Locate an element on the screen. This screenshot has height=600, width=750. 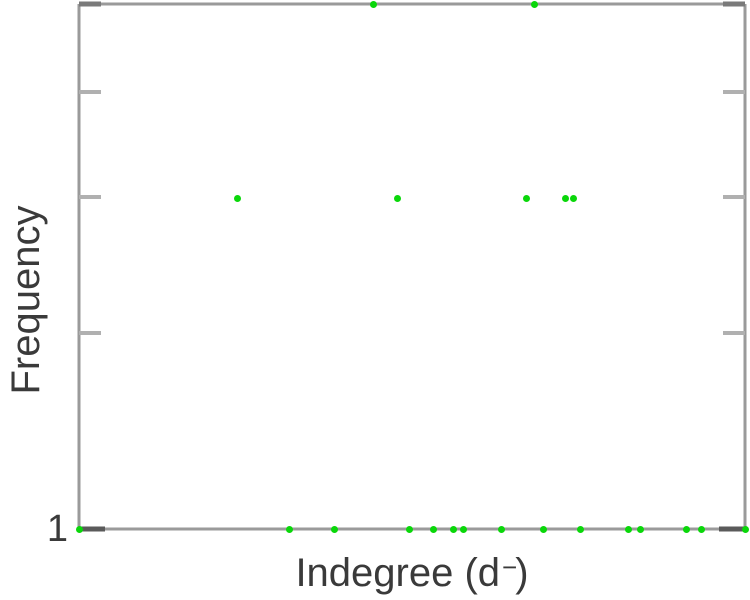
y-axis-title-text: Frequency is located at coordinates (25, 300).